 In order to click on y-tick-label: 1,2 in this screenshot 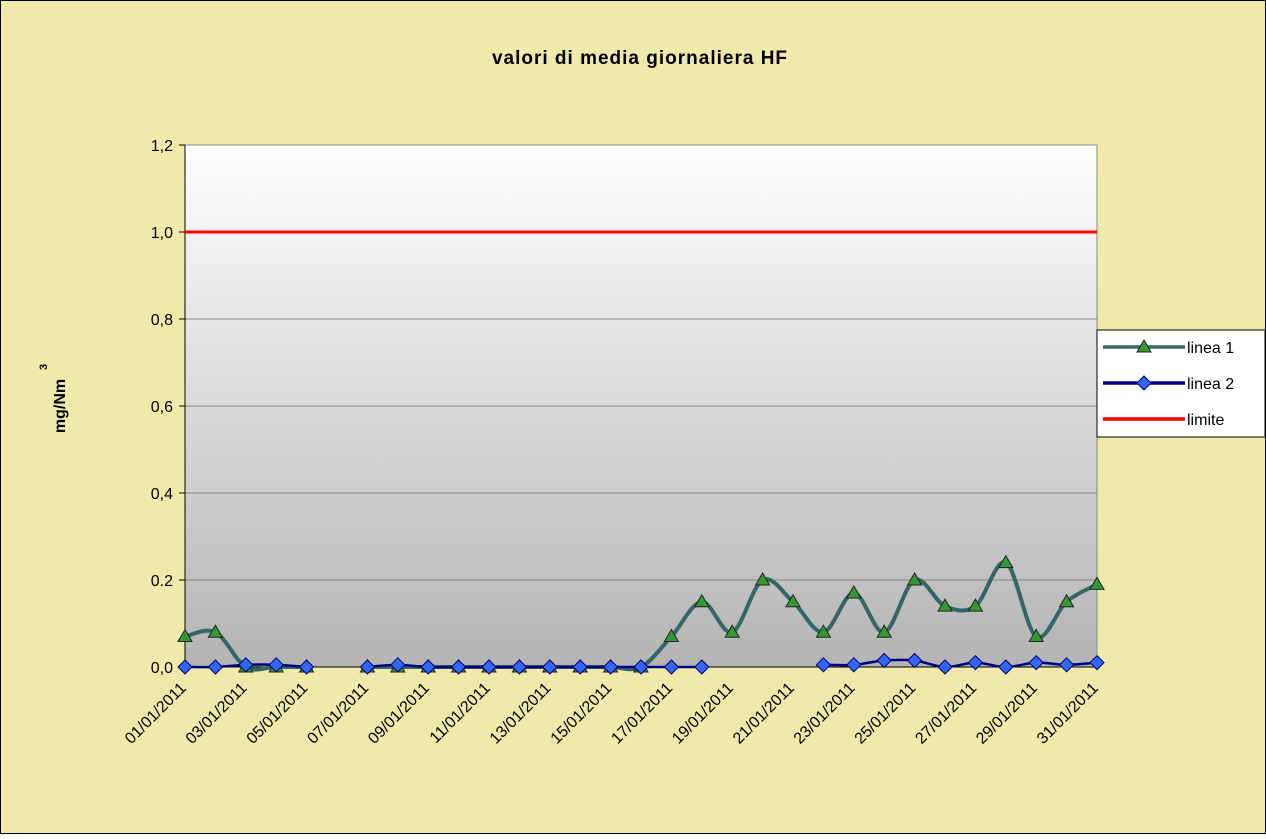, I will do `click(162, 146)`.